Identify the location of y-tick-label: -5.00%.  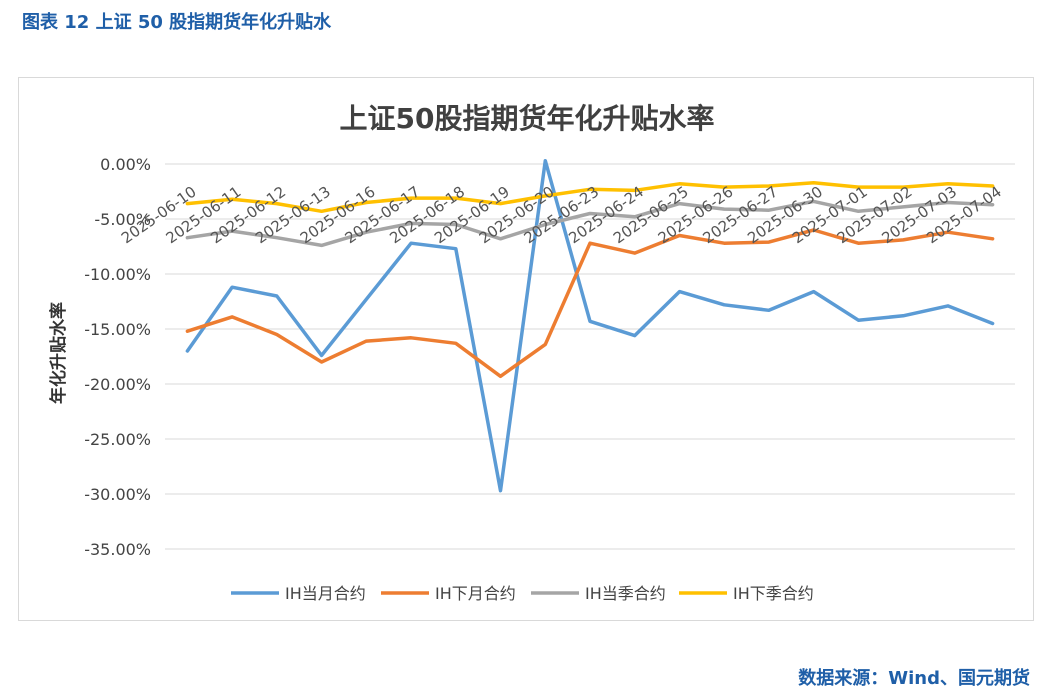
(122, 219).